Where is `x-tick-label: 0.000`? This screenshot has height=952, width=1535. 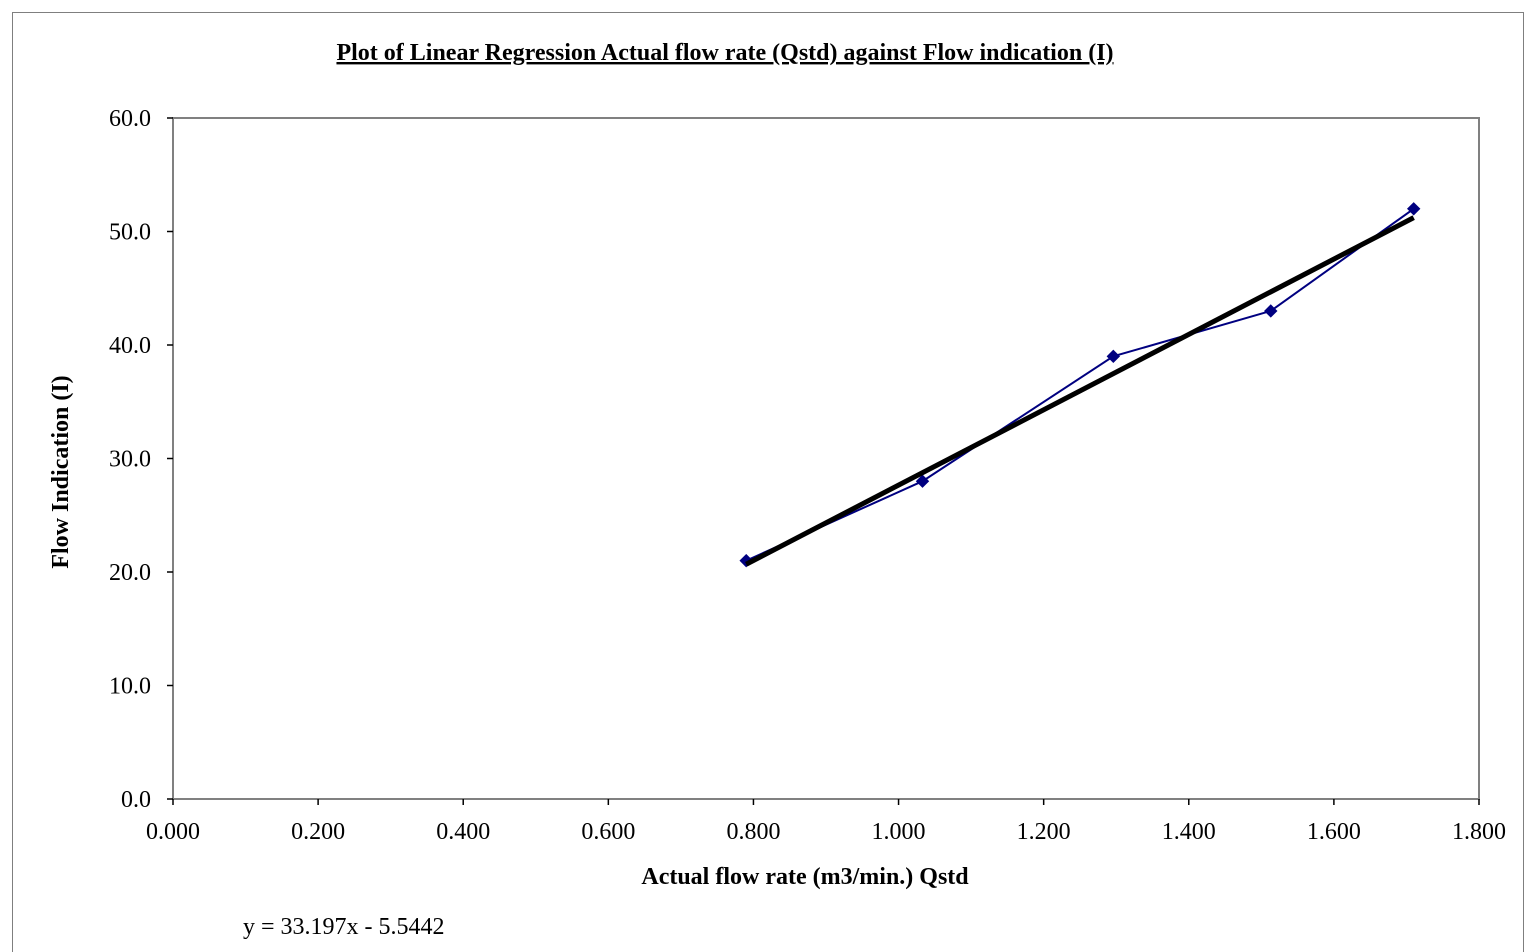 x-tick-label: 0.000 is located at coordinates (173, 832).